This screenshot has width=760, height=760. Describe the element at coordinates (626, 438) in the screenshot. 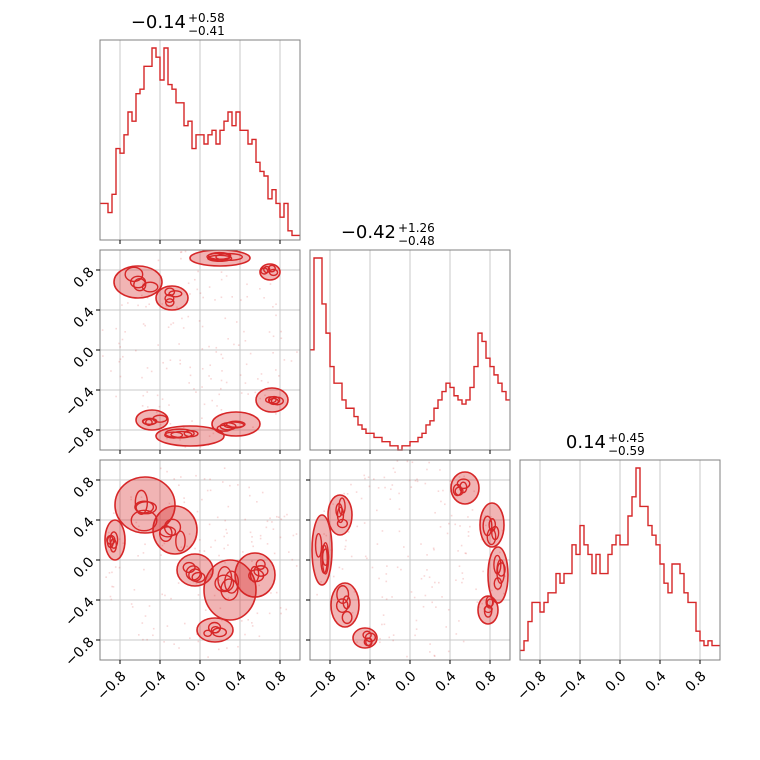

I see `title-upper-error: +0.45` at that location.